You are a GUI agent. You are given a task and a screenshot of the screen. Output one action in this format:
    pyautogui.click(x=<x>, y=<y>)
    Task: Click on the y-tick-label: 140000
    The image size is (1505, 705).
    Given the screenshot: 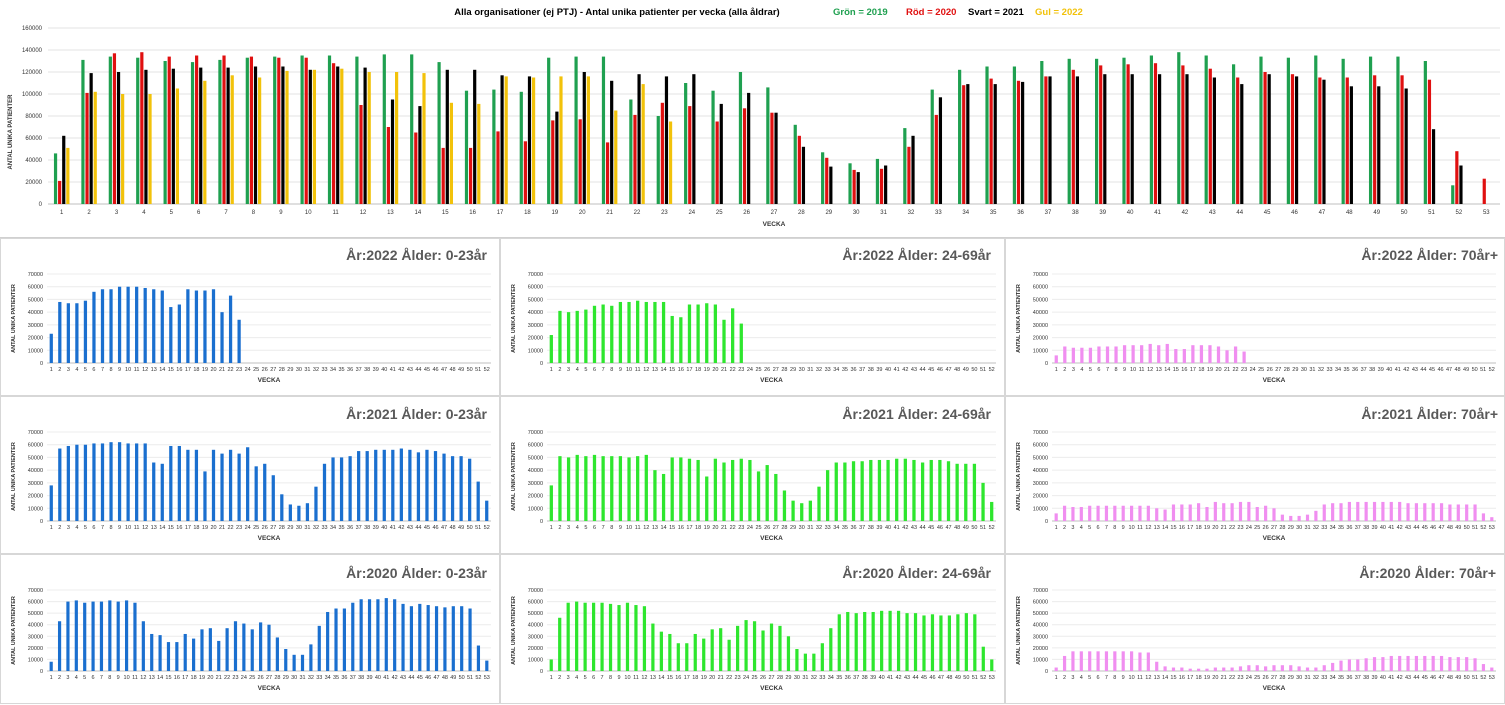 What is the action you would take?
    pyautogui.click(x=32, y=51)
    